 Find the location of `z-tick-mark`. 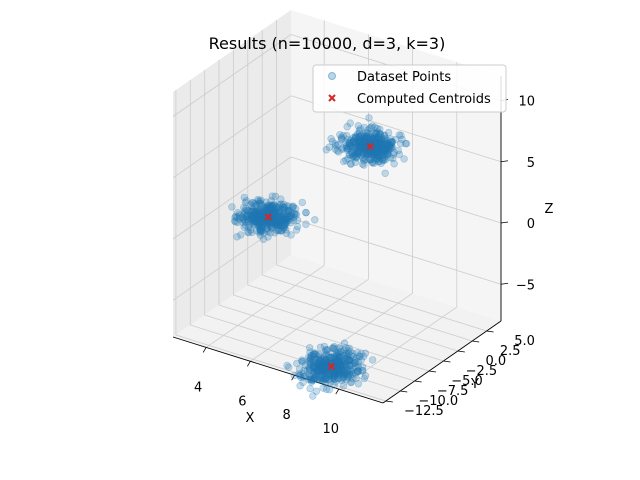

z-tick-mark is located at coordinates (504, 222).